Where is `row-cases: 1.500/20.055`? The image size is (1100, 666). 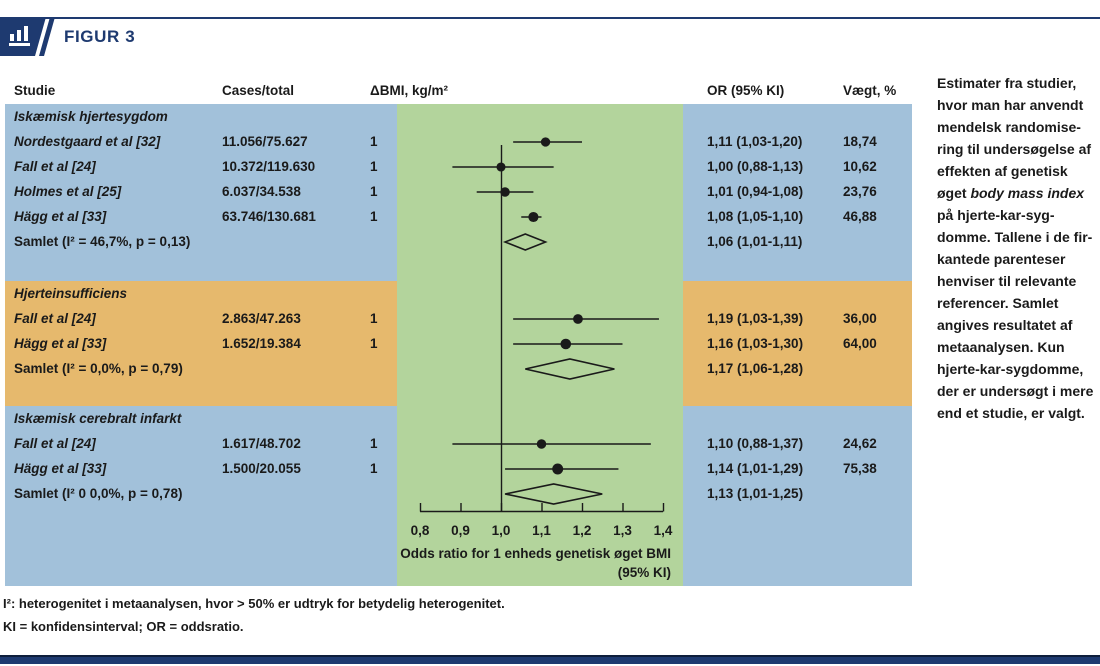 row-cases: 1.500/20.055 is located at coordinates (261, 468).